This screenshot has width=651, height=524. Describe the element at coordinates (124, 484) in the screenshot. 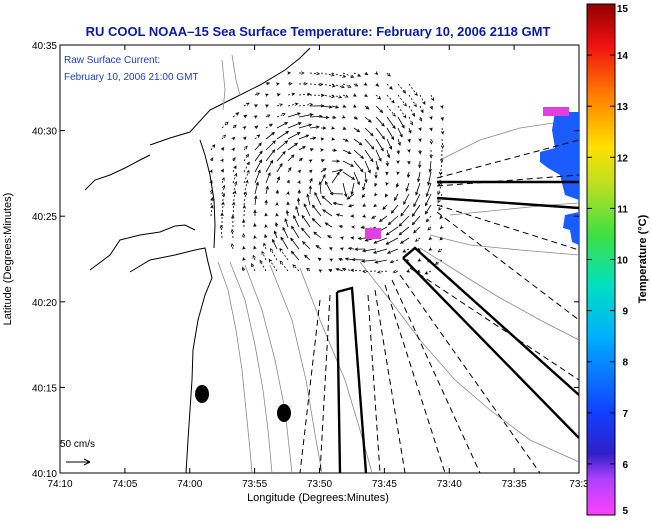

I see `x-tick-label: 74:05` at that location.